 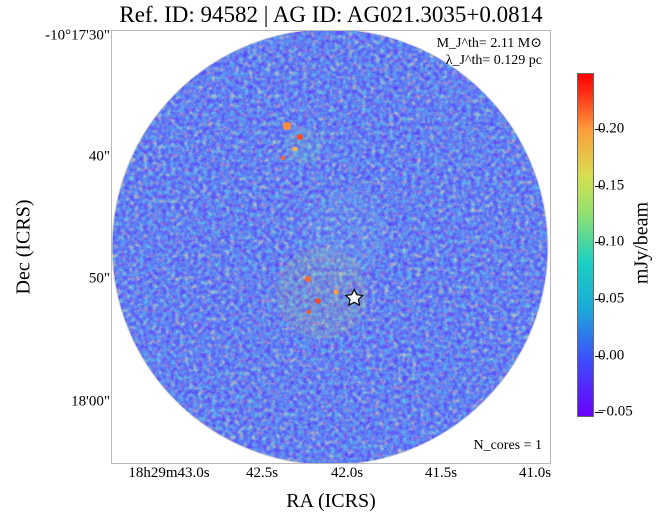 I want to click on y-axis-title: Dec (ICRS), so click(x=23, y=247).